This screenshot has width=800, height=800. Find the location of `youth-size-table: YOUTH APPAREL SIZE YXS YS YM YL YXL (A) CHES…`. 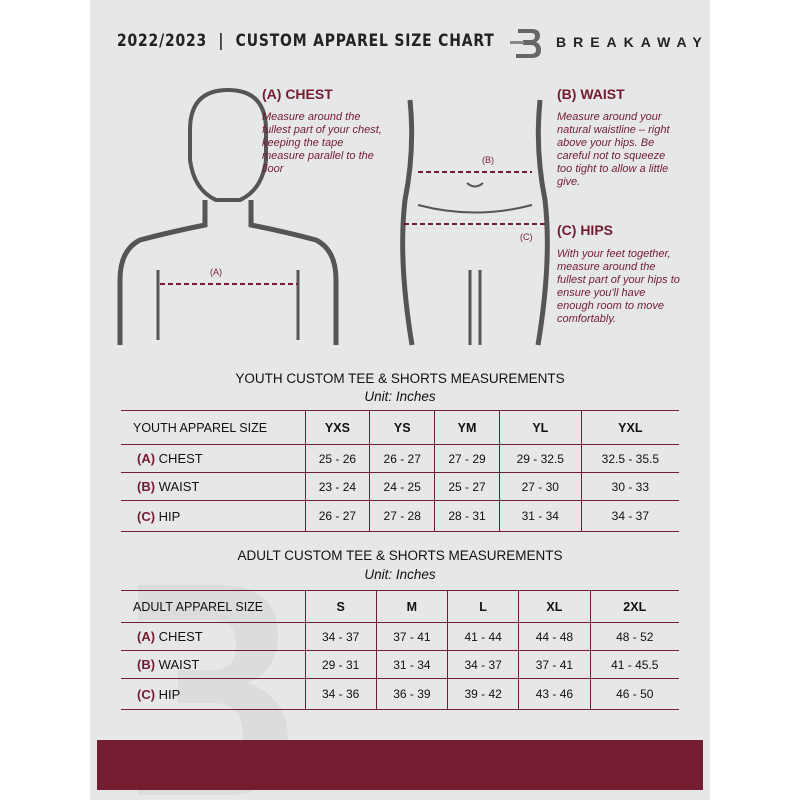

youth-size-table: YOUTH APPAREL SIZE YXS YS YM YL YXL (A) CHES… is located at coordinates (400, 471).